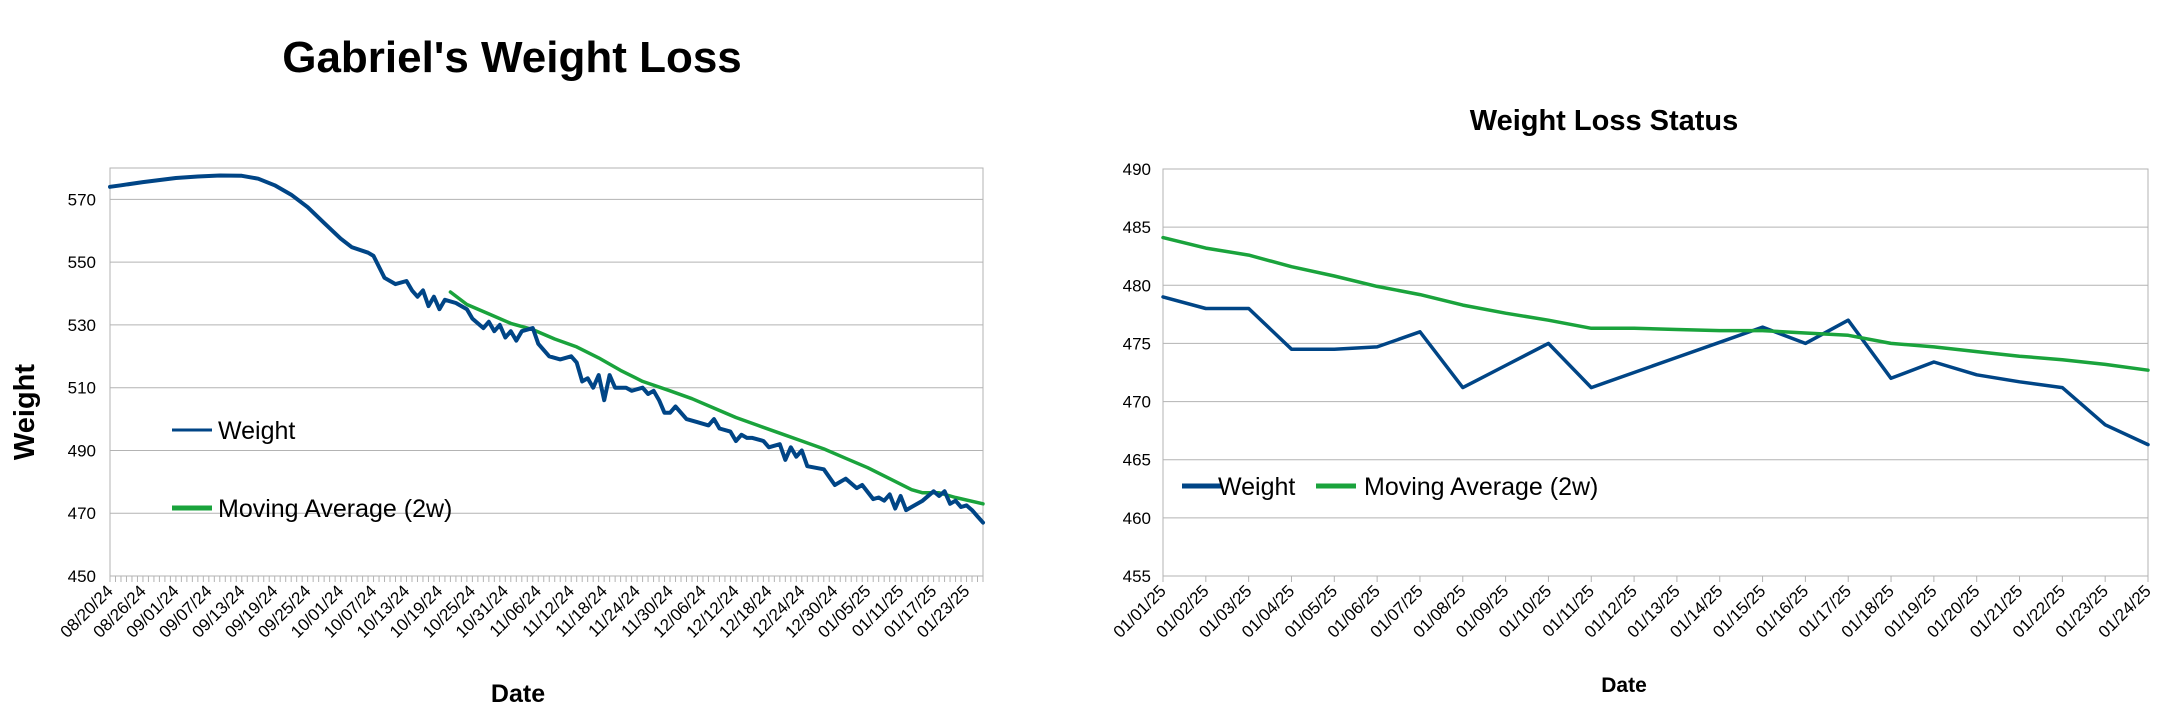 This screenshot has width=2160, height=716. I want to click on chart-title: Weight Loss Status, so click(1604, 121).